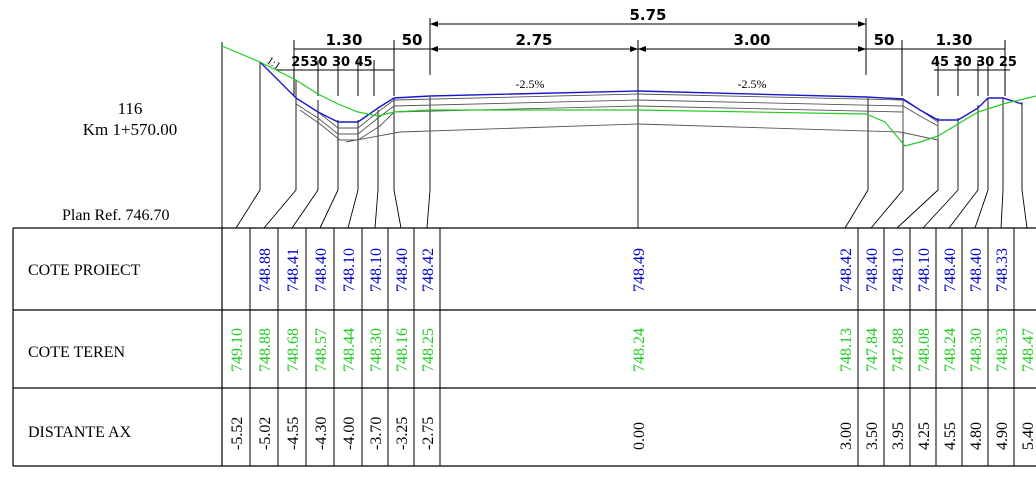 This screenshot has width=1036, height=477. I want to click on cote-teren-value: 747.88, so click(898, 350).